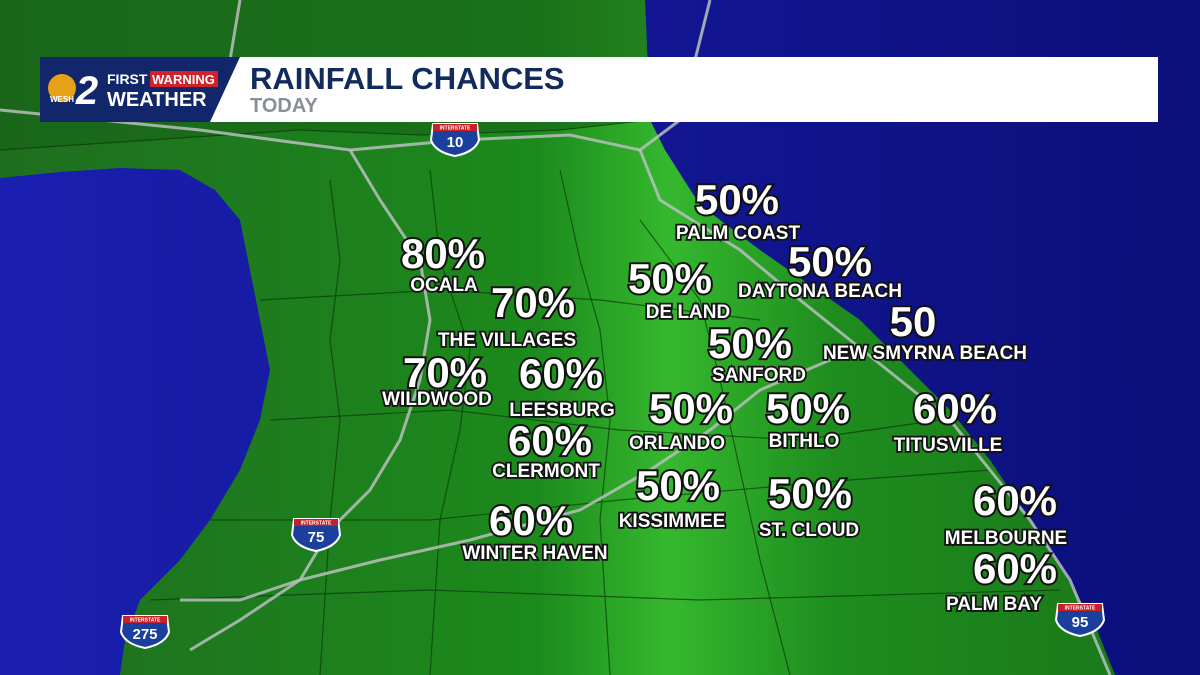 Image resolution: width=1200 pixels, height=675 pixels. What do you see at coordinates (820, 291) in the screenshot?
I see `city-name: DAYTONA BEACH` at bounding box center [820, 291].